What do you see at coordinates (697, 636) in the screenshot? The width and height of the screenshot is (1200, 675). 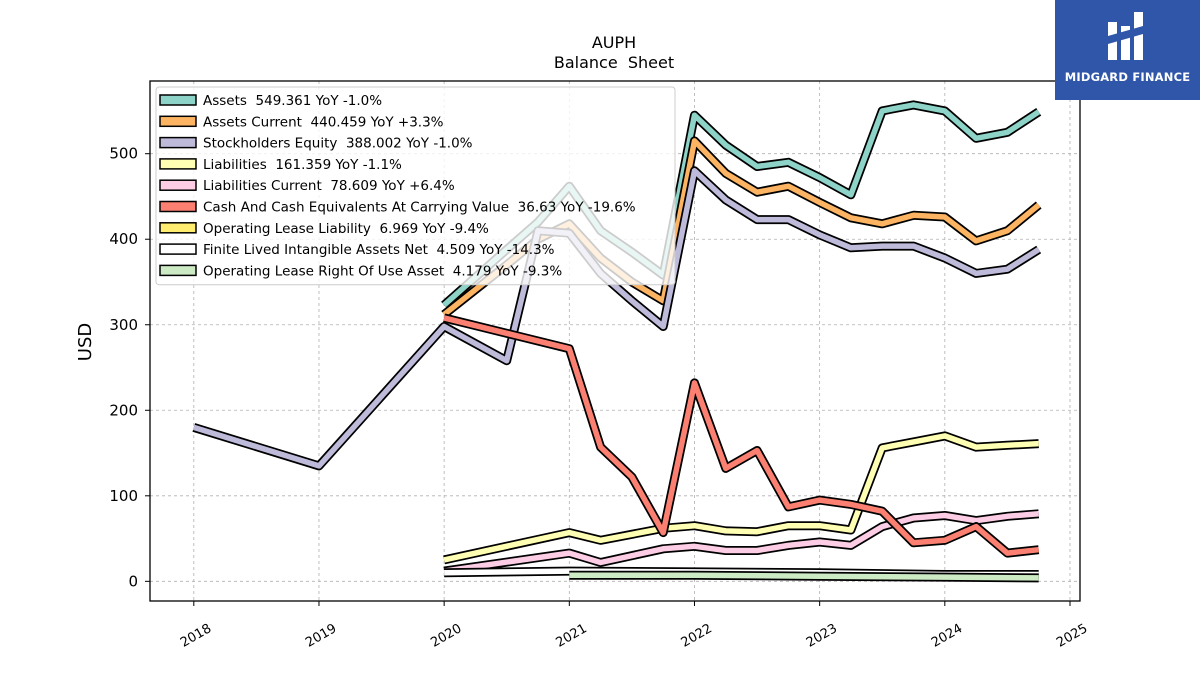 I see `x-tick-label: 2022` at bounding box center [697, 636].